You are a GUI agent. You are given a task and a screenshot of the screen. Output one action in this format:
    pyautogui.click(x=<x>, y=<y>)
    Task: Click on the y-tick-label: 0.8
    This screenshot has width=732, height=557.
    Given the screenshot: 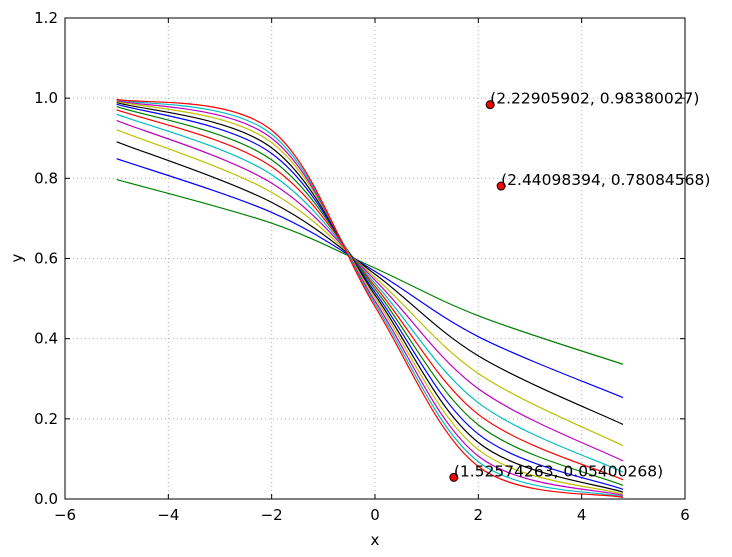 What is the action you would take?
    pyautogui.click(x=46, y=178)
    